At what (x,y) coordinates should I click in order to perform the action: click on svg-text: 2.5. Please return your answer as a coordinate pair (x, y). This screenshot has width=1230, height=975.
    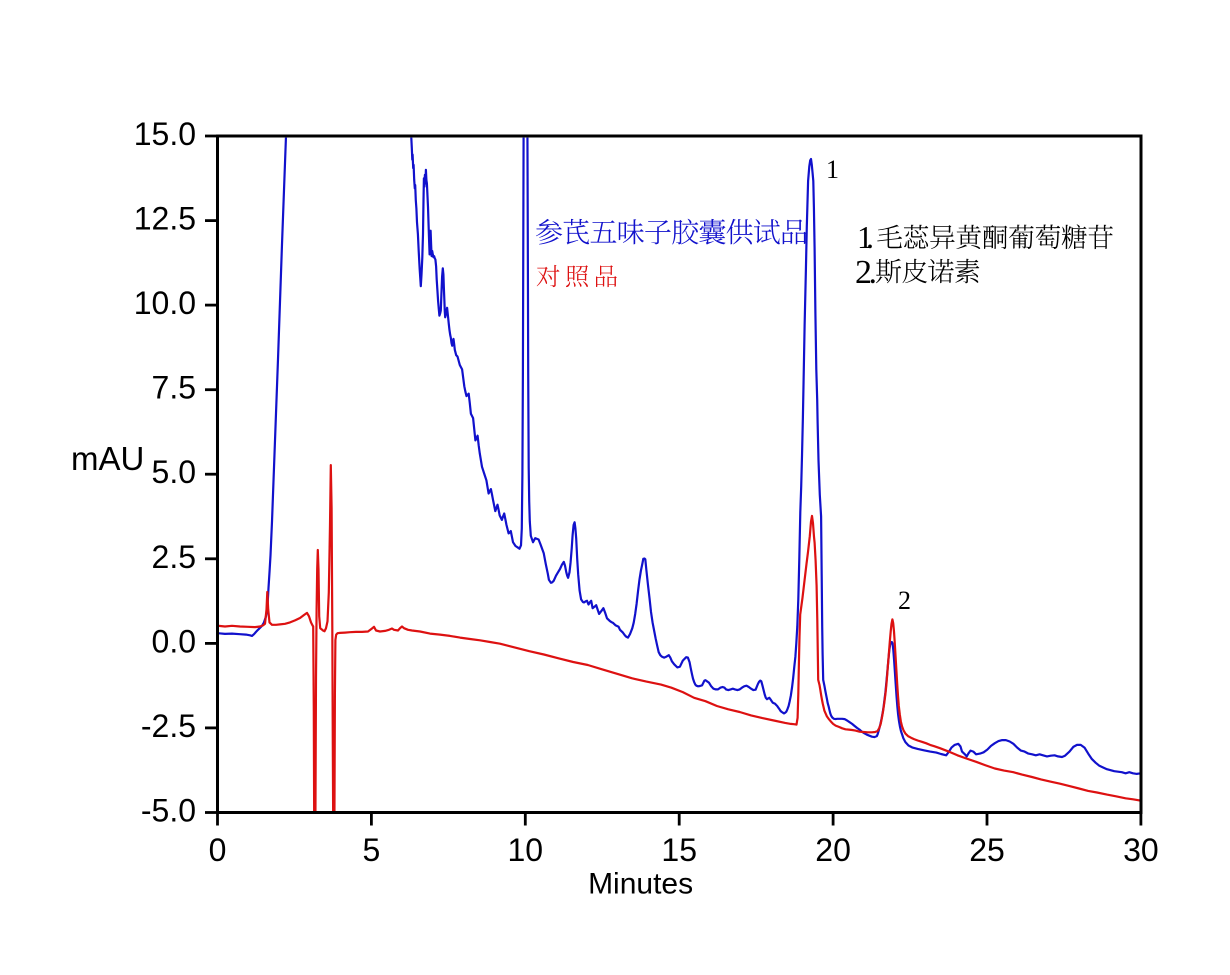
    Looking at the image, I should click on (174, 557).